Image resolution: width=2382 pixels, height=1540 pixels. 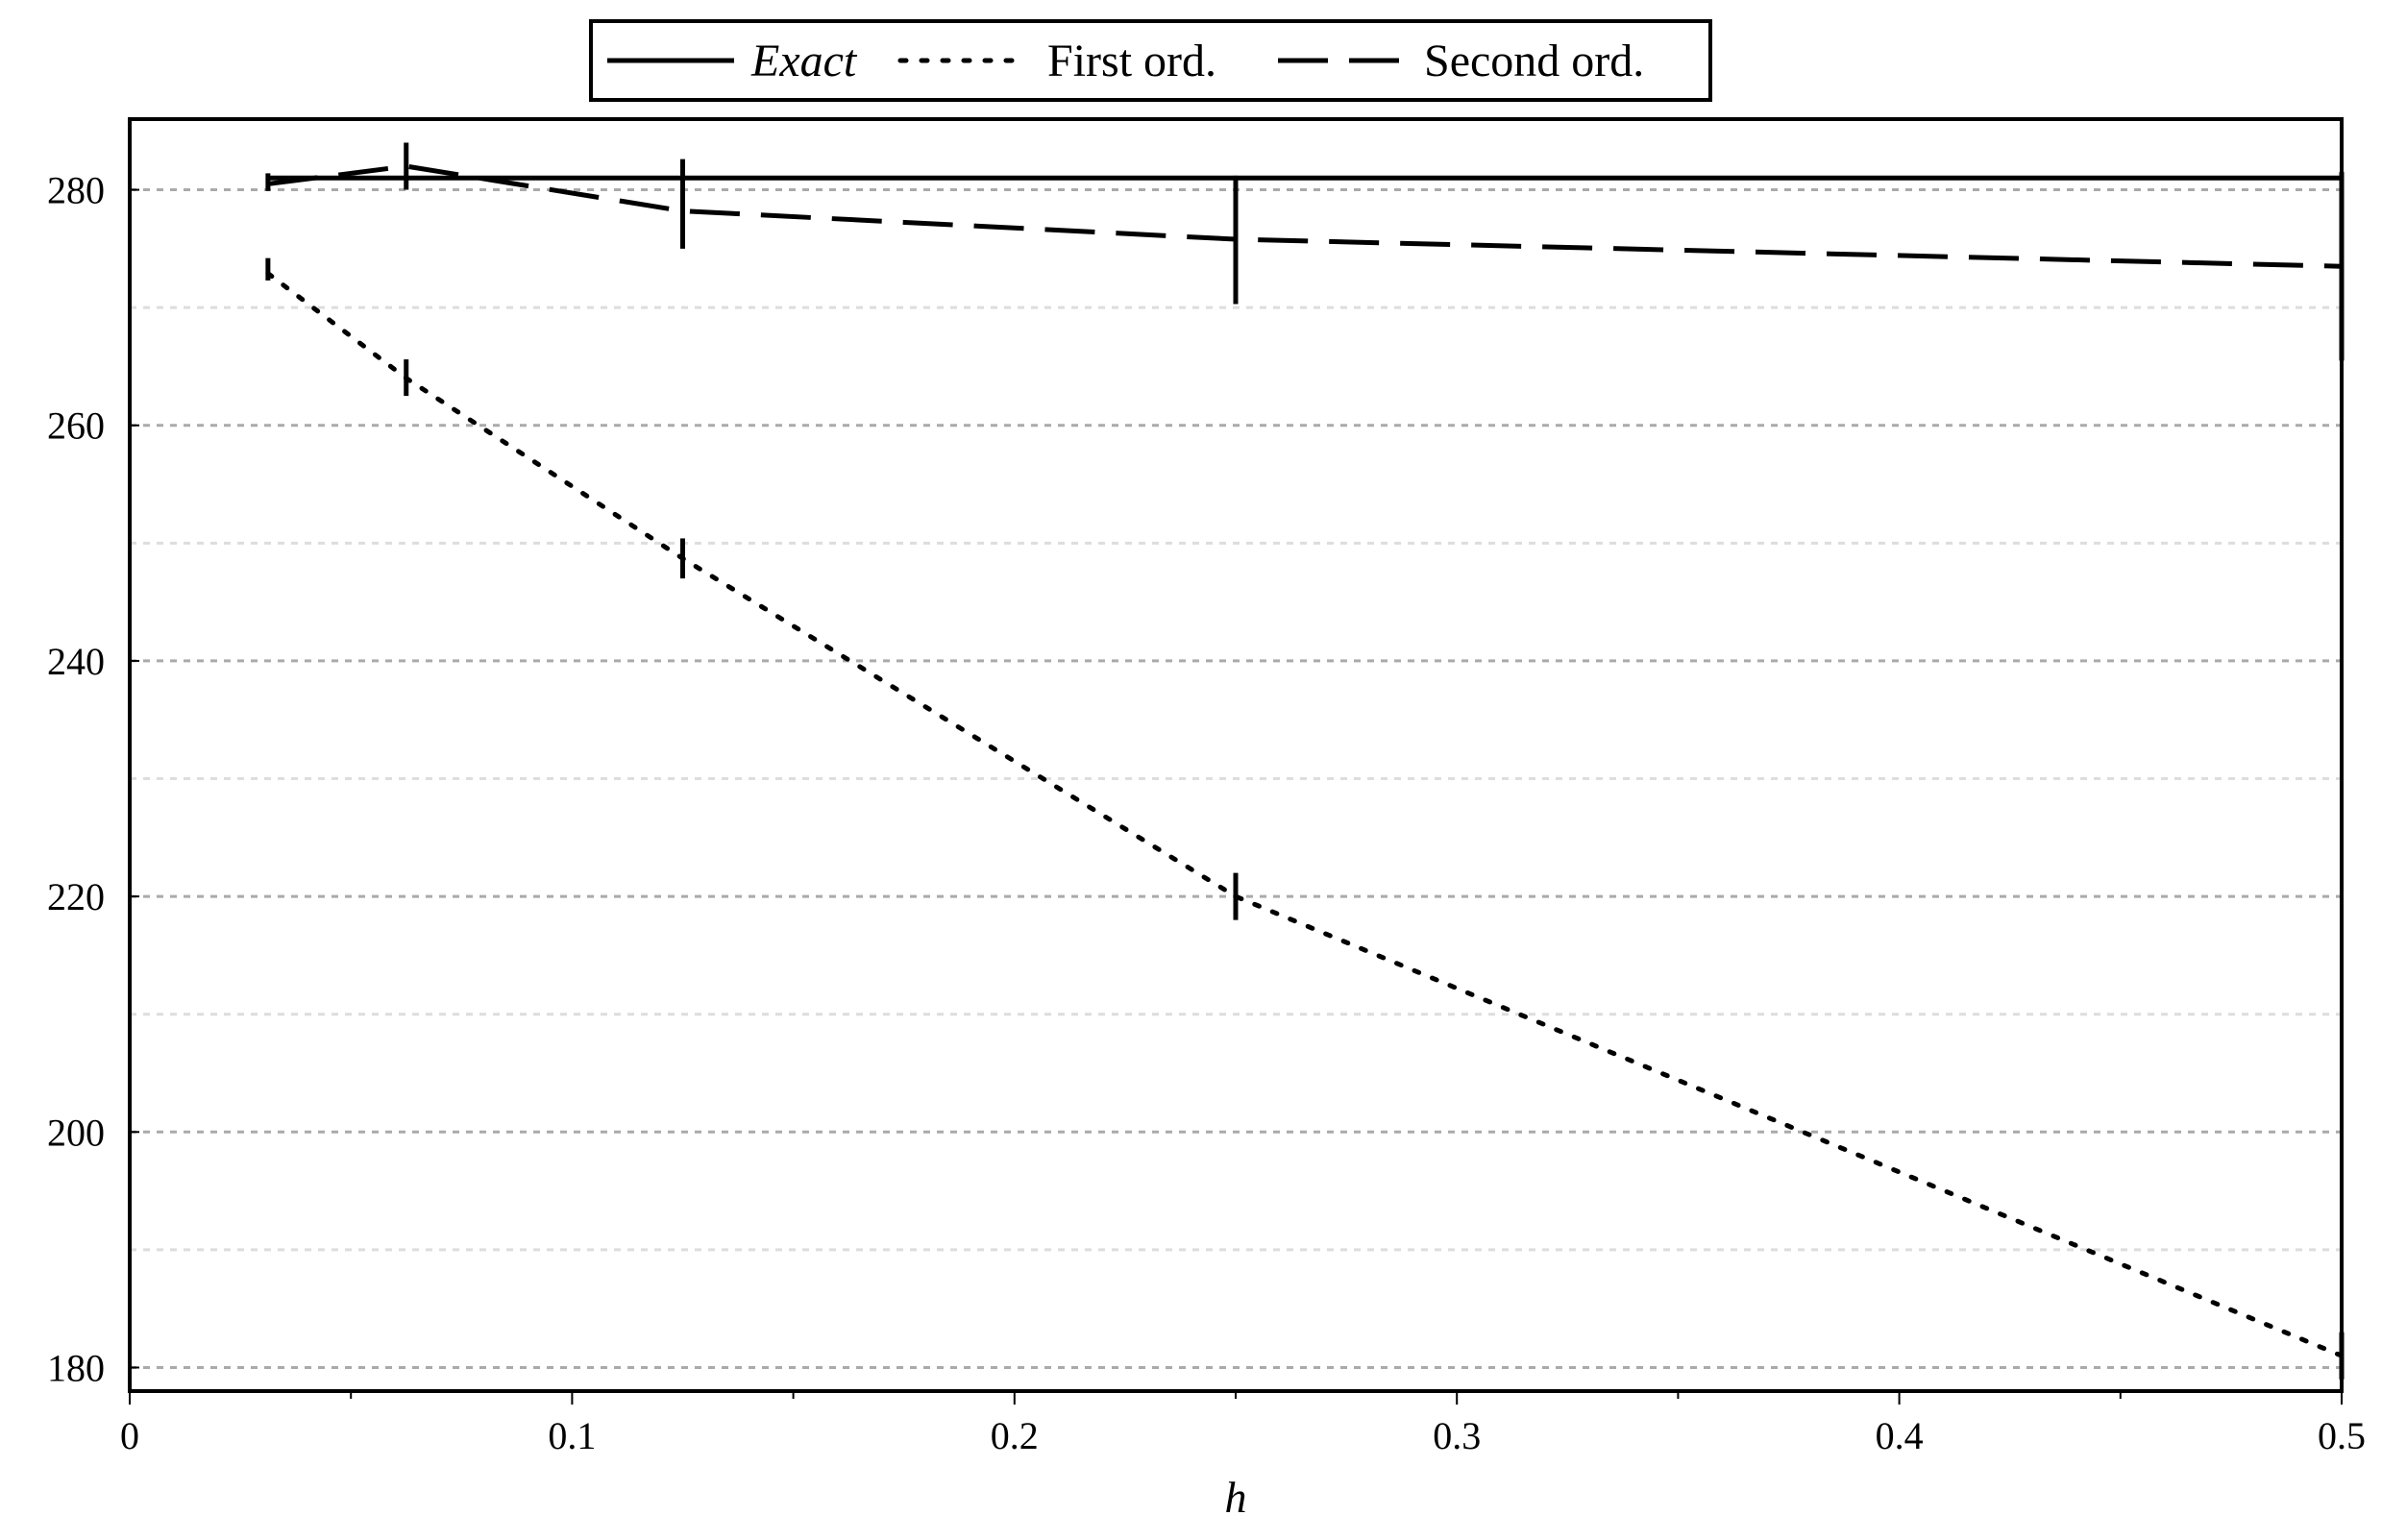 I want to click on legend-box, so click(x=1150, y=61).